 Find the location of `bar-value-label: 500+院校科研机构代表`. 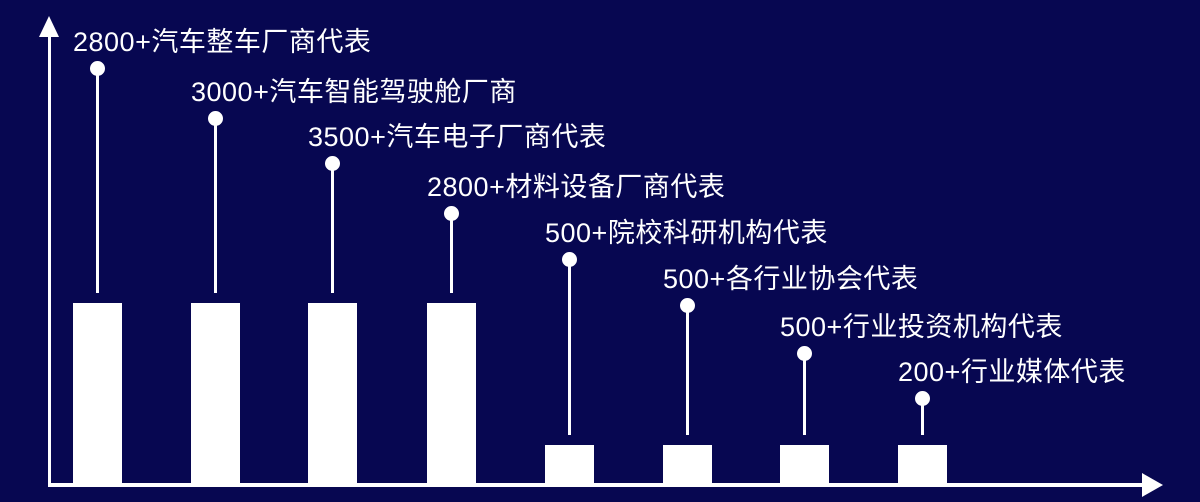

bar-value-label: 500+院校科研机构代表 is located at coordinates (686, 233).